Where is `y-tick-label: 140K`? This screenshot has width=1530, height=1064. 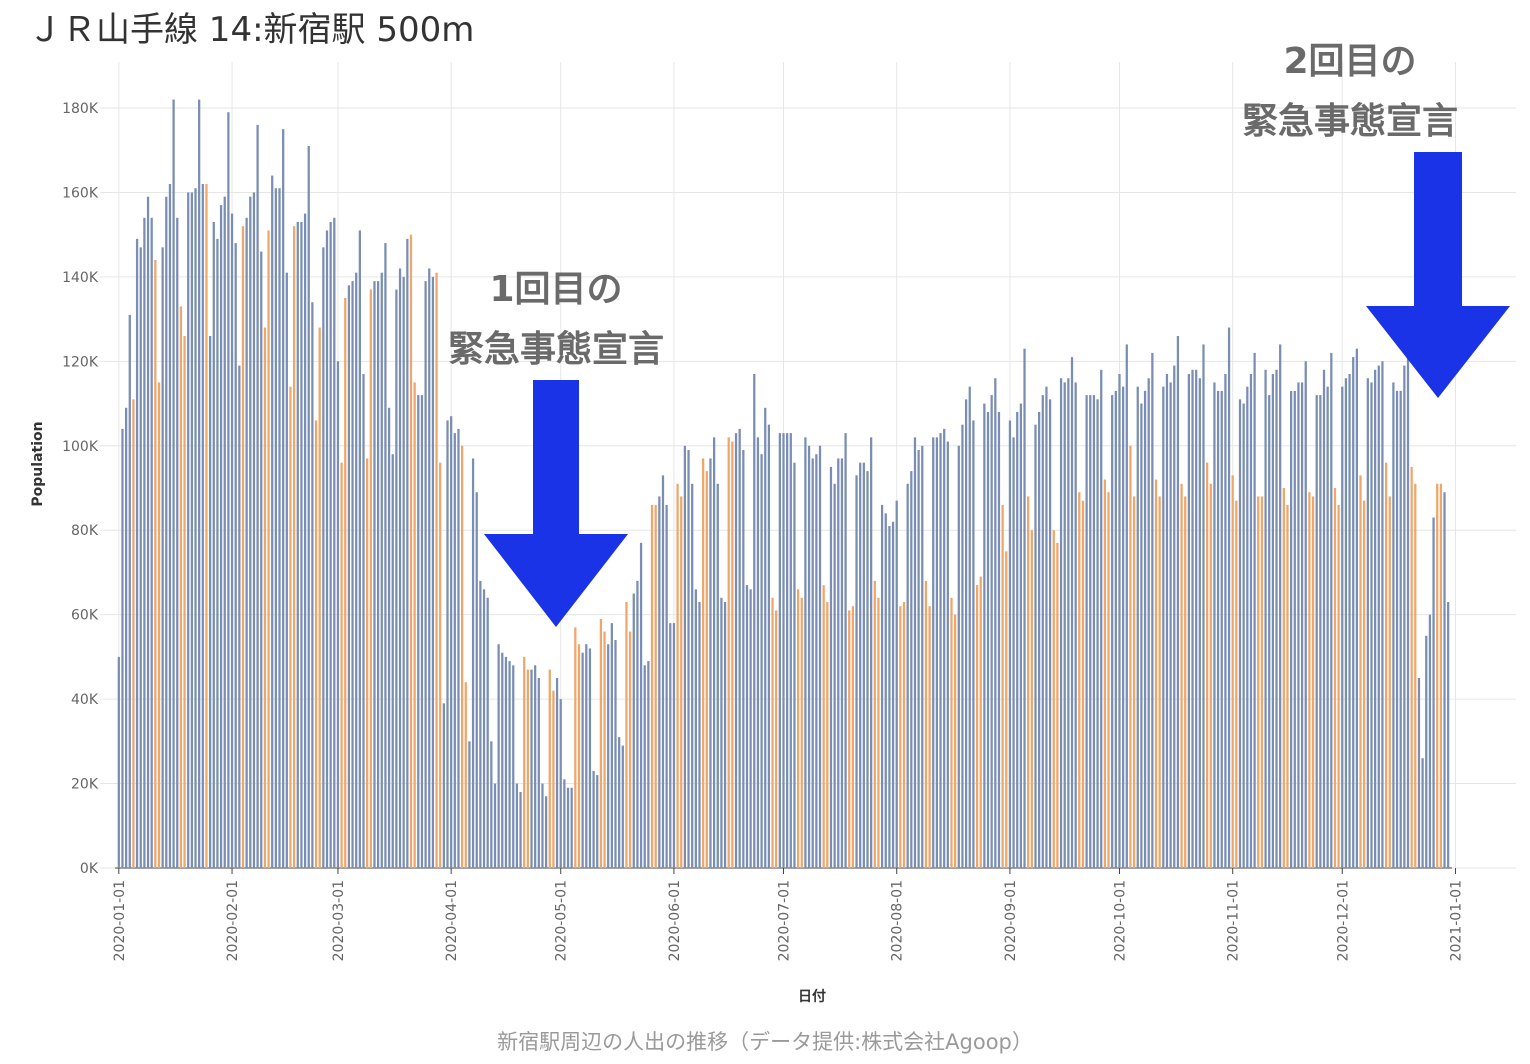 y-tick-label: 140K is located at coordinates (80, 278).